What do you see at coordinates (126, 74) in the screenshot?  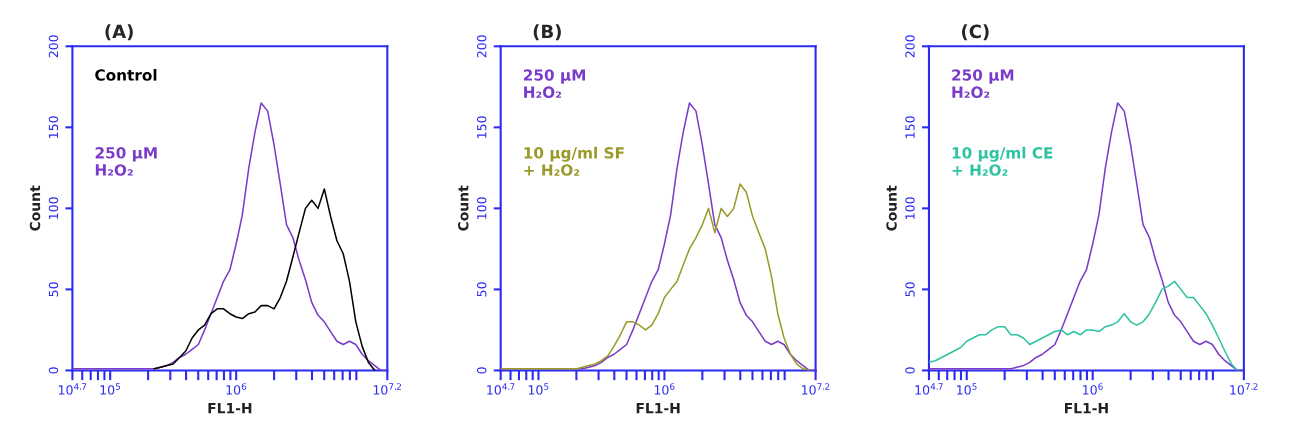 I see `text: Control` at bounding box center [126, 74].